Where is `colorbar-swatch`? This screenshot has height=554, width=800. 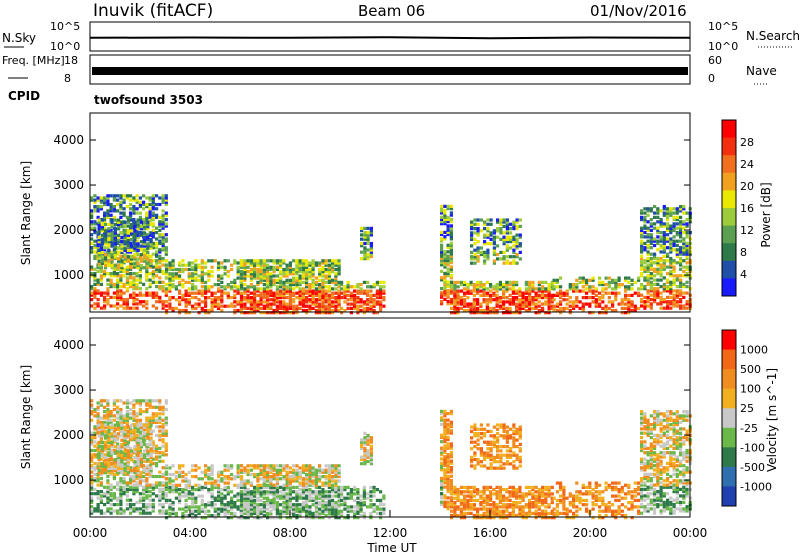 colorbar-swatch is located at coordinates (729, 287).